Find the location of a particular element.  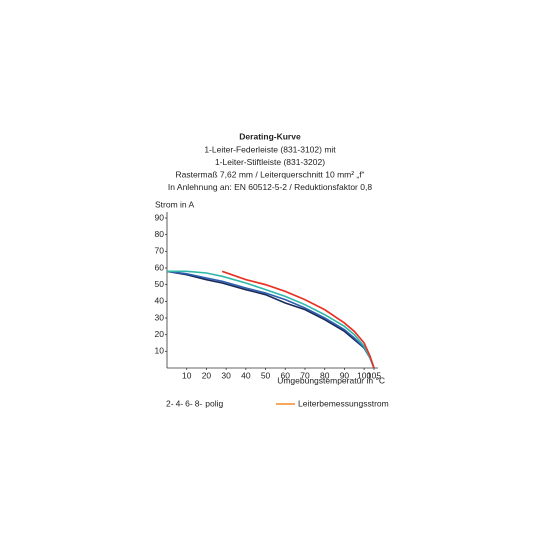

x-tick-label: 10 is located at coordinates (187, 375).